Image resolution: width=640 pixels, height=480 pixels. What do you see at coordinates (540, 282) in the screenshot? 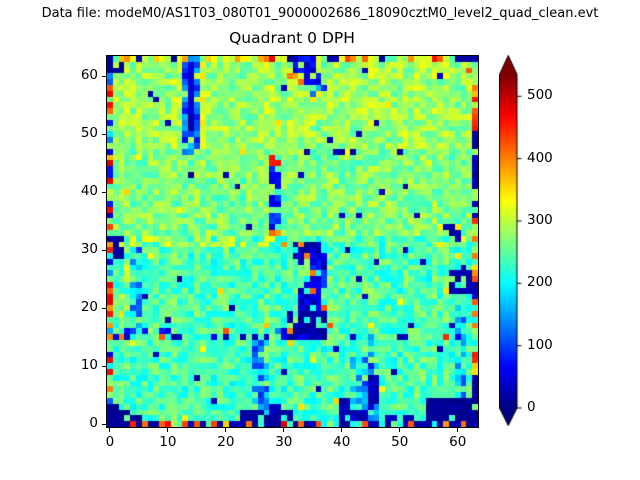
I see `colorbar-tick-label: 200` at bounding box center [540, 282].